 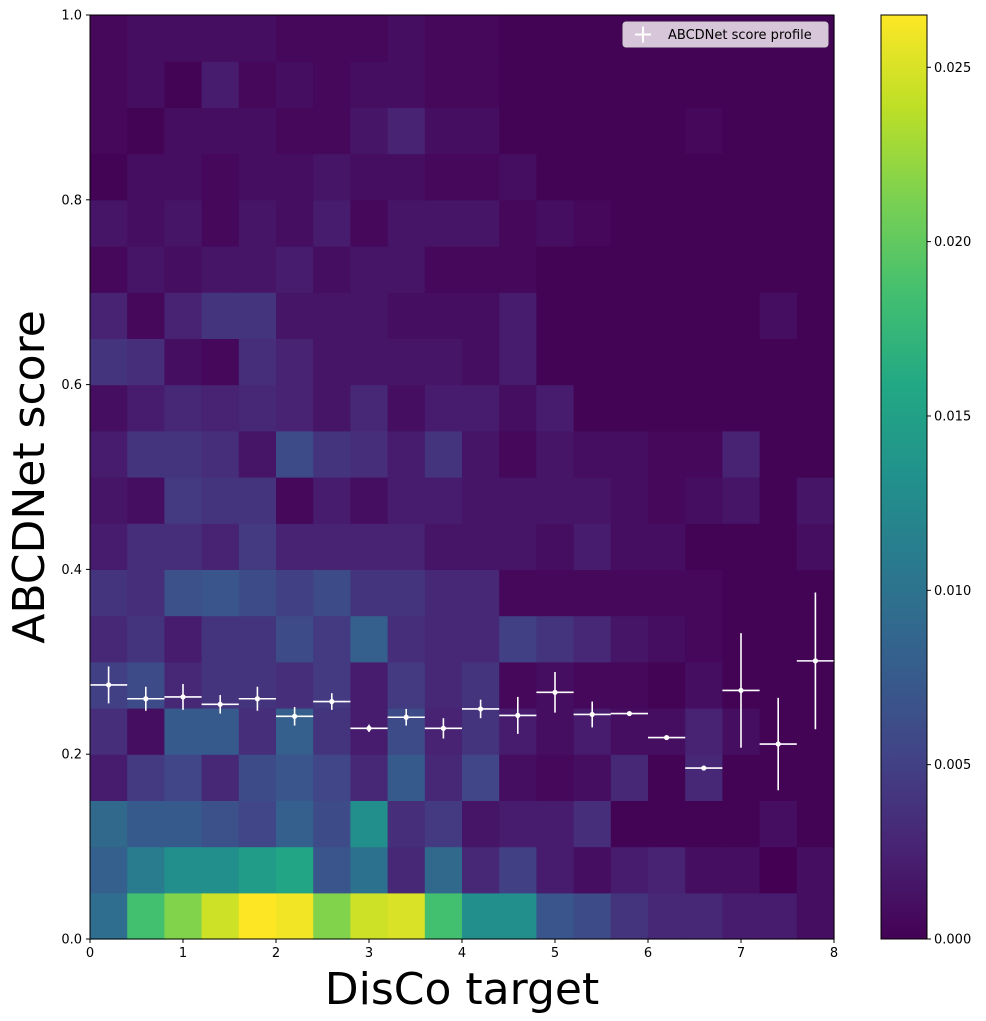 What do you see at coordinates (462, 953) in the screenshot?
I see `x-tick-label: 4` at bounding box center [462, 953].